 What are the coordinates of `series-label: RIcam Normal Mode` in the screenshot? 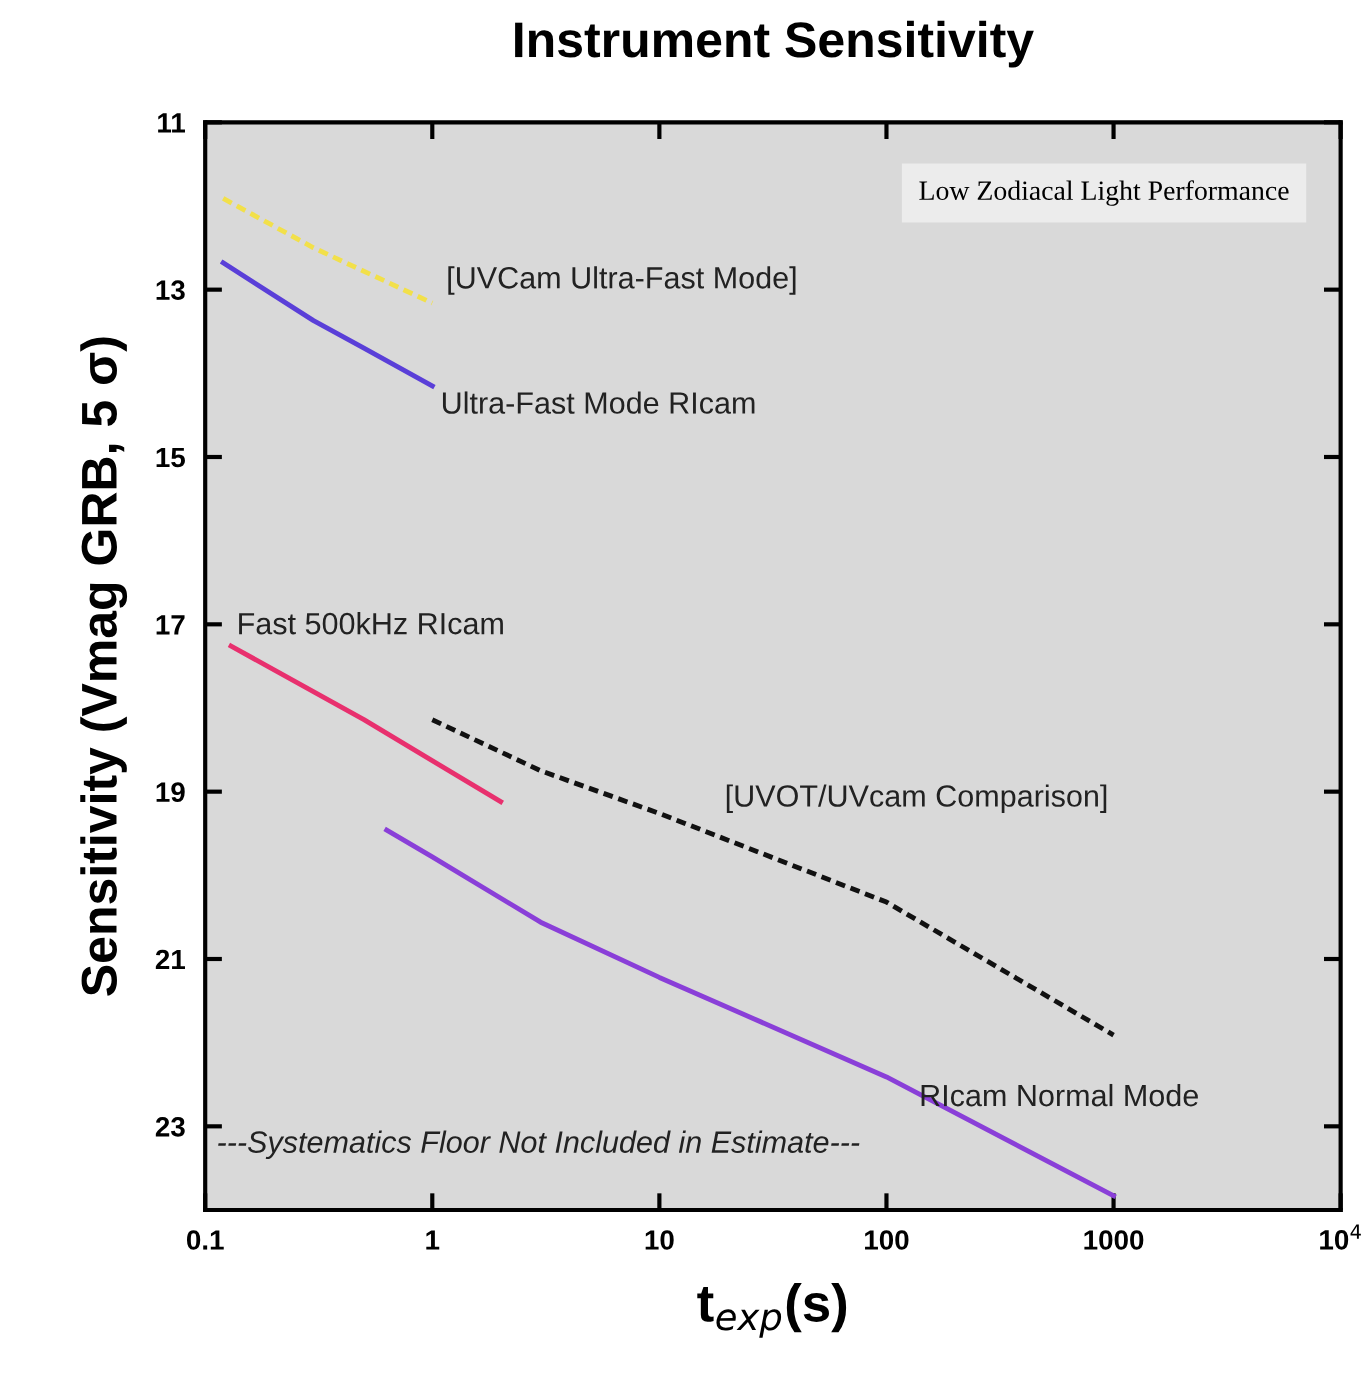 It's located at (1059, 1095).